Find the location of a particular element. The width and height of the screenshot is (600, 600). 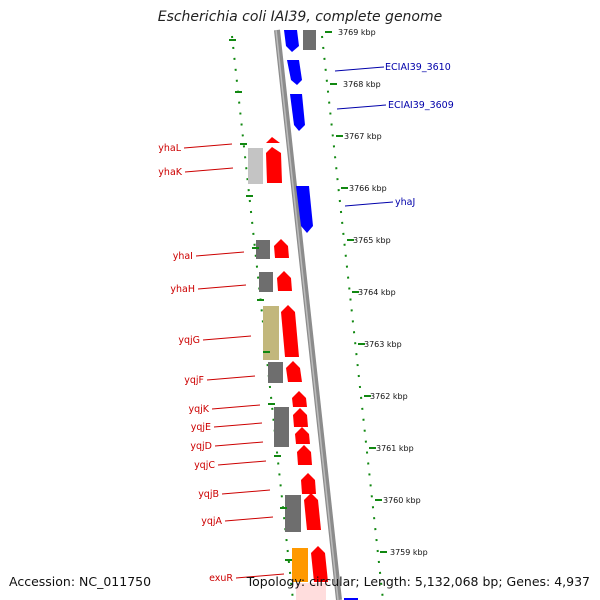

genome-backbone is located at coordinates (308, 314).